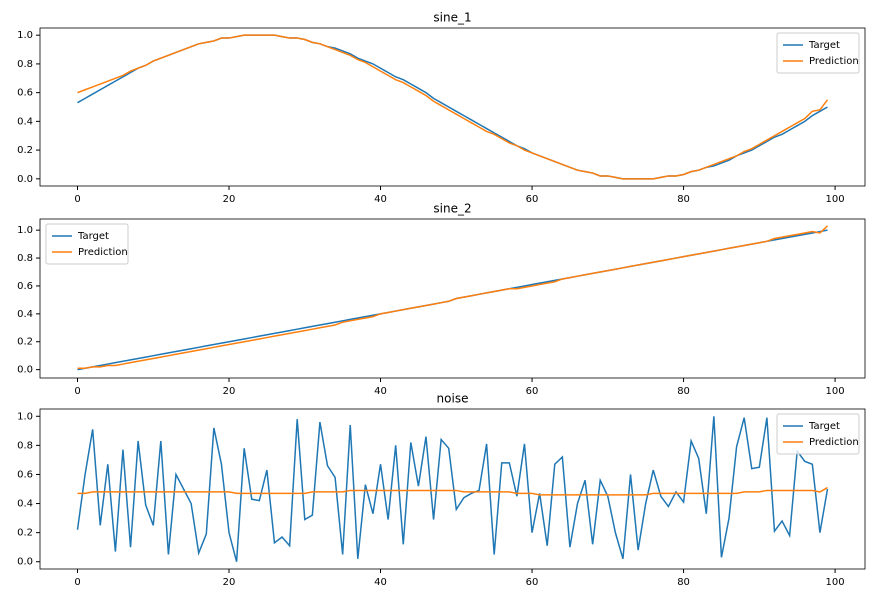 This screenshot has width=886, height=600. I want to click on series-line, so click(452, 491).